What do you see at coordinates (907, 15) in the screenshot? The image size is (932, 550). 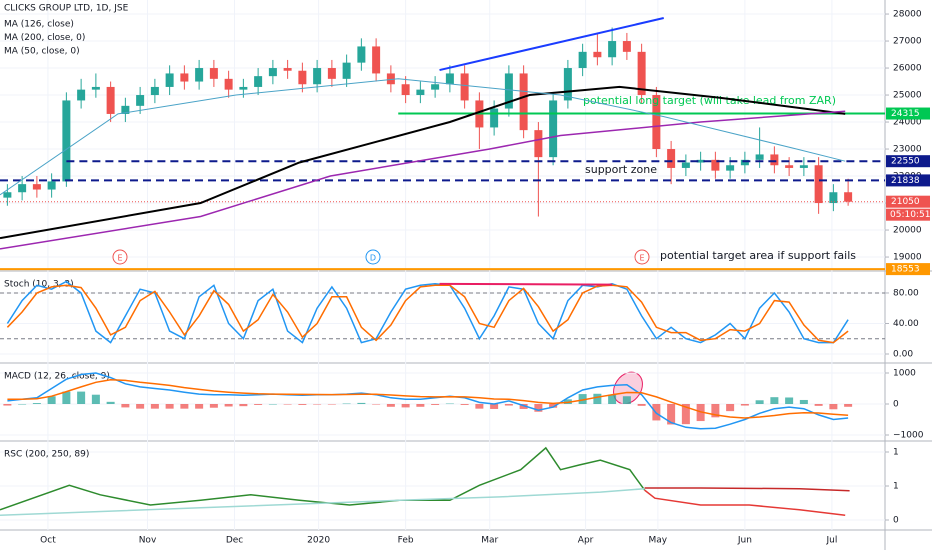 I see `y-tick-label: 28000` at bounding box center [907, 15].